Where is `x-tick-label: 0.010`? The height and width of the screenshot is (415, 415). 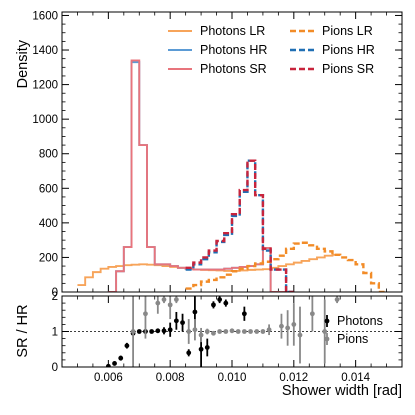
x-tick-label: 0.010 is located at coordinates (232, 378).